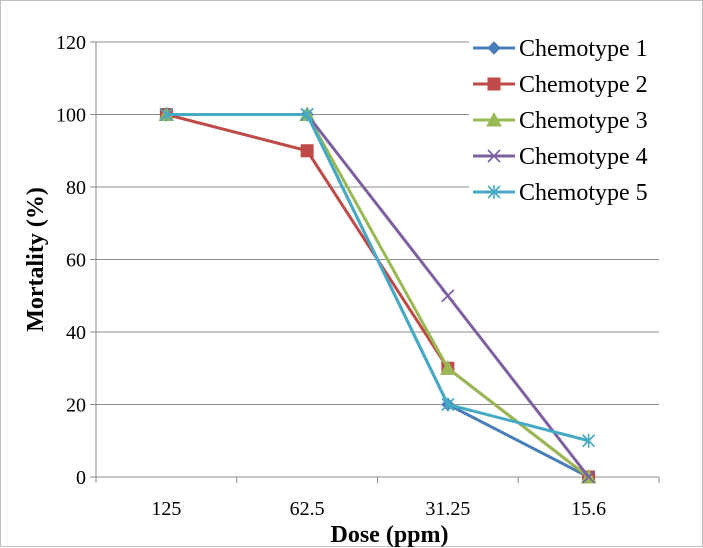 This screenshot has width=703, height=548. I want to click on legend-item: Chemotype 4, so click(560, 157).